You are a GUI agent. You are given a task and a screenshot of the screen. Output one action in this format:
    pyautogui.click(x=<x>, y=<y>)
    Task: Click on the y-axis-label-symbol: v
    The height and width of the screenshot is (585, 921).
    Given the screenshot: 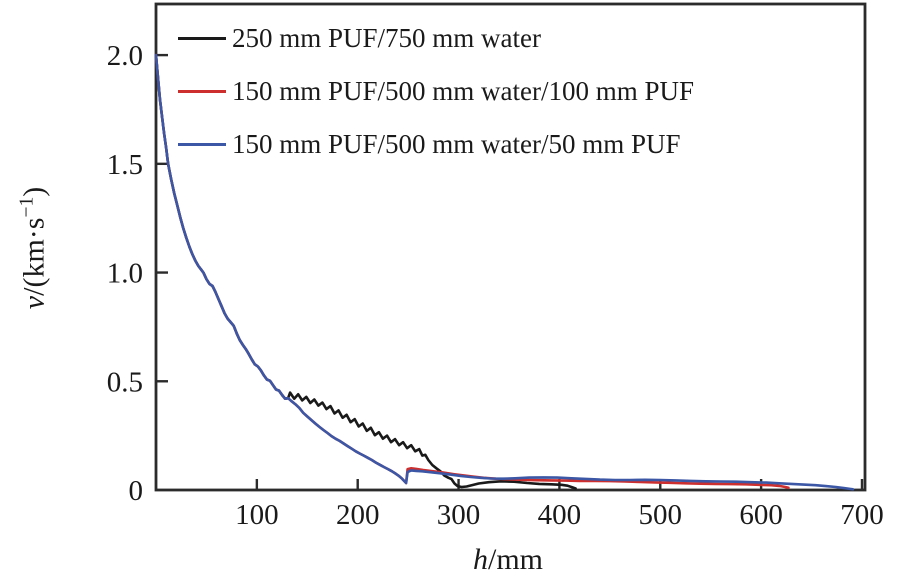 What is the action you would take?
    pyautogui.click(x=34, y=302)
    